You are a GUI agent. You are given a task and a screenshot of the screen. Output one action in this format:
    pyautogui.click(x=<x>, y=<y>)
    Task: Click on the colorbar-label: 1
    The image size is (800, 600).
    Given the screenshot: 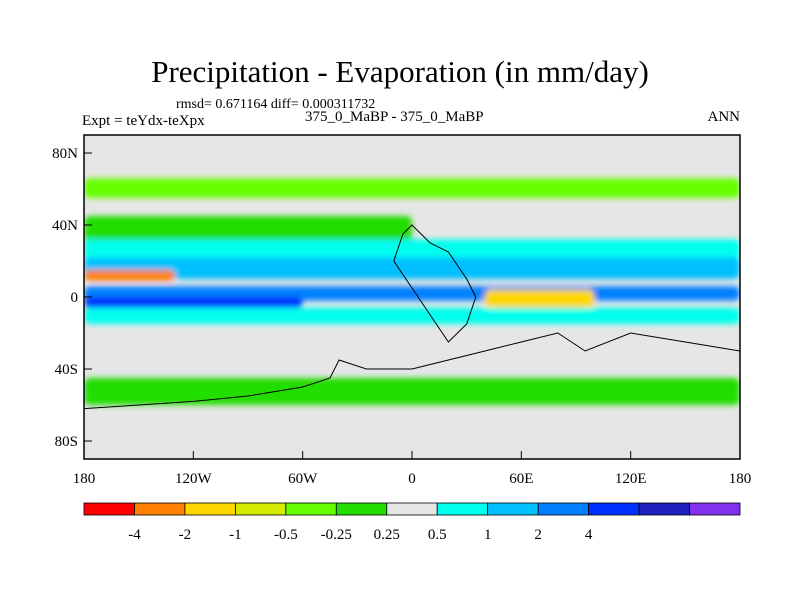 What is the action you would take?
    pyautogui.click(x=488, y=535)
    